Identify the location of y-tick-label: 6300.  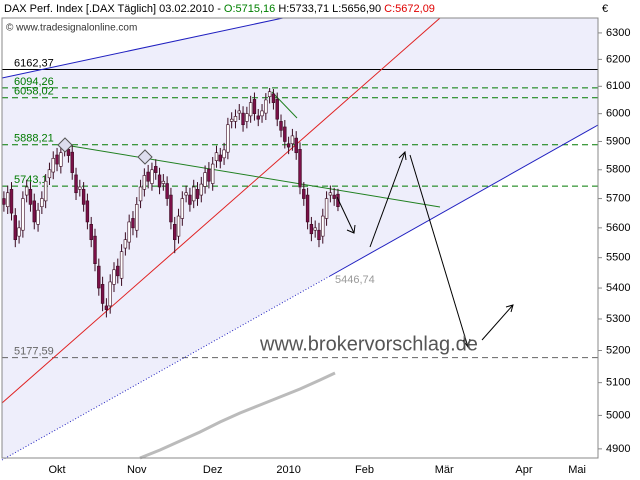
(618, 33).